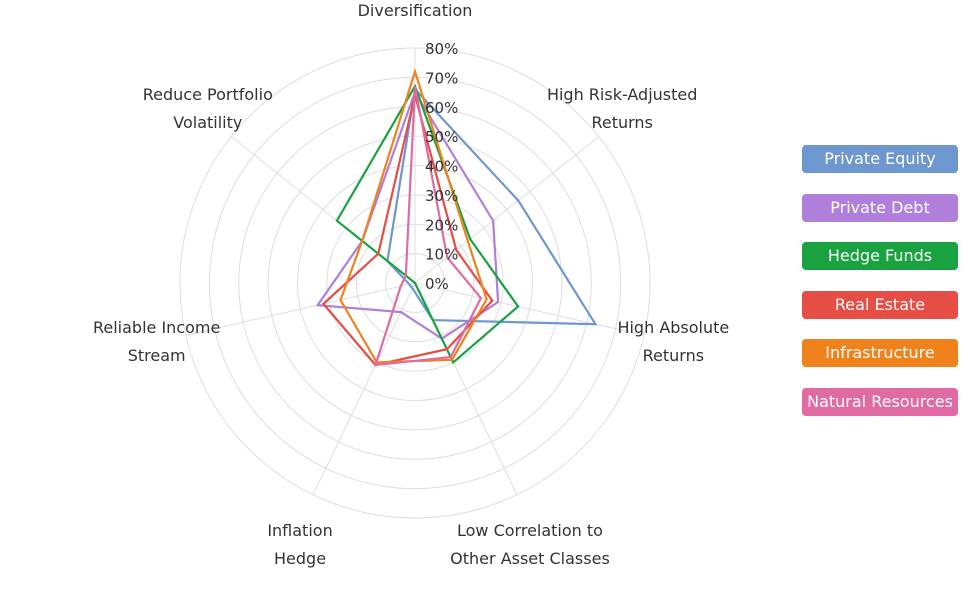  What do you see at coordinates (530, 544) in the screenshot?
I see `axis-label: Low Correlation to Other Asset Classes` at bounding box center [530, 544].